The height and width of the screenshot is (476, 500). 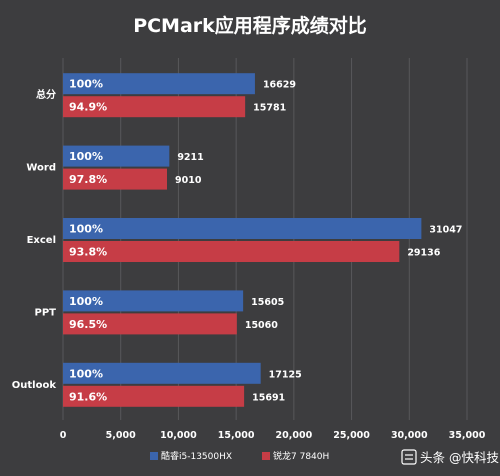 What do you see at coordinates (268, 397) in the screenshot?
I see `data-label: 15691` at bounding box center [268, 397].